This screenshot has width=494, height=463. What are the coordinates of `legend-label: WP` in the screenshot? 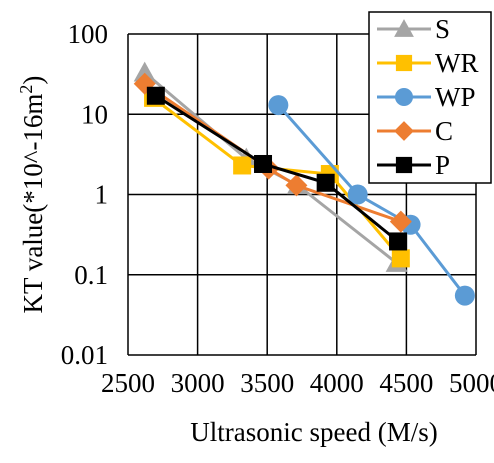 It's located at (455, 97).